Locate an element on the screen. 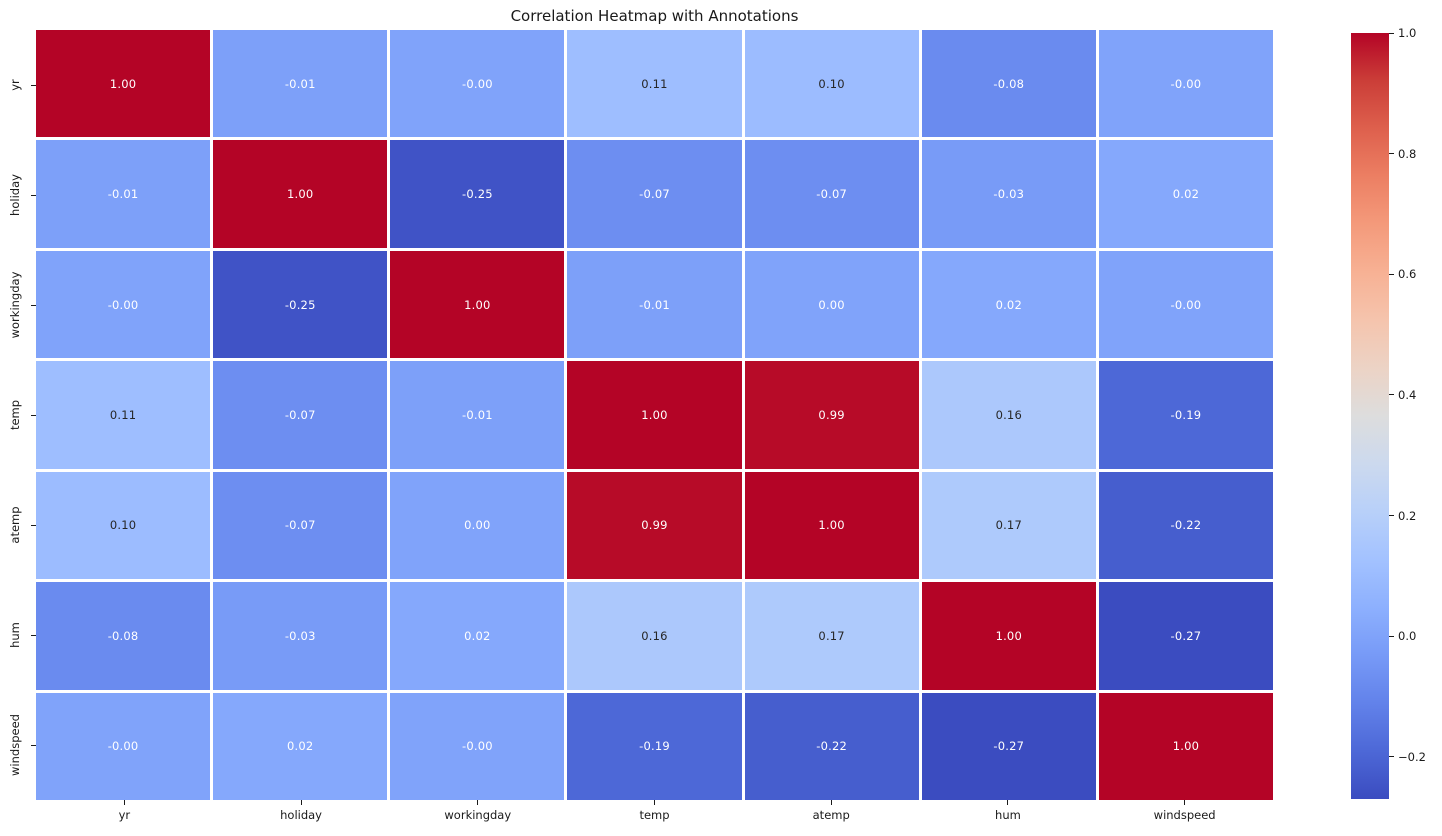 This screenshot has width=1442, height=836. x-tick-label: hum is located at coordinates (1008, 815).